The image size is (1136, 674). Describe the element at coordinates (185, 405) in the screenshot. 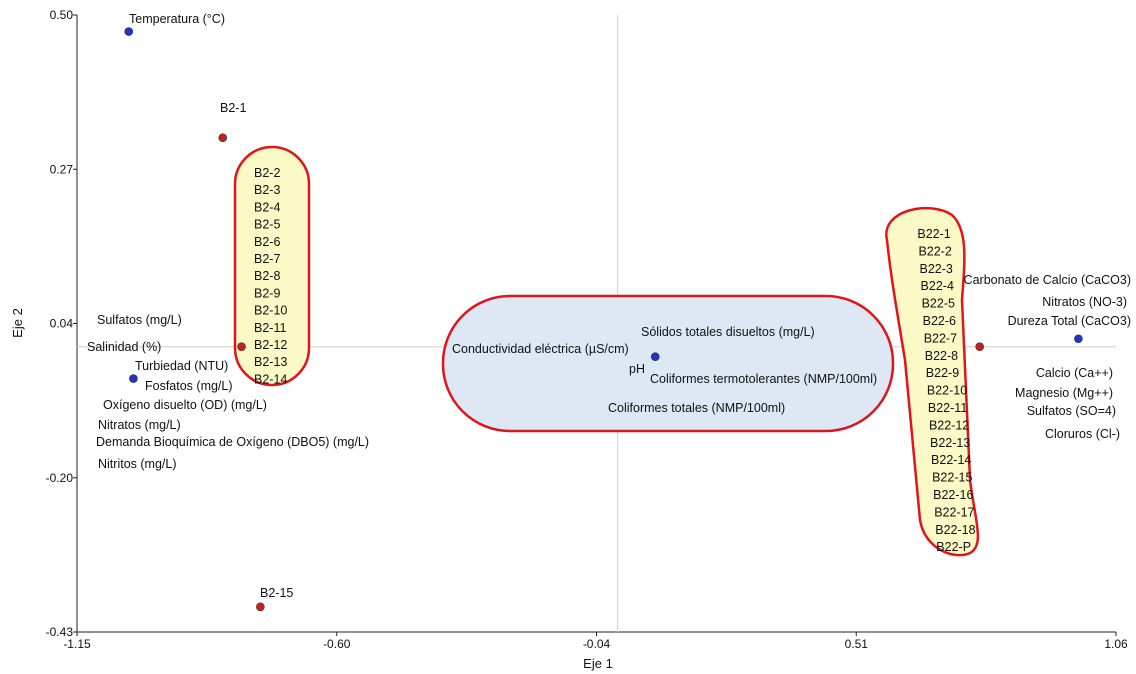

I see `variable-label: Oxígeno disuelto (OD) (mg/L)` at that location.